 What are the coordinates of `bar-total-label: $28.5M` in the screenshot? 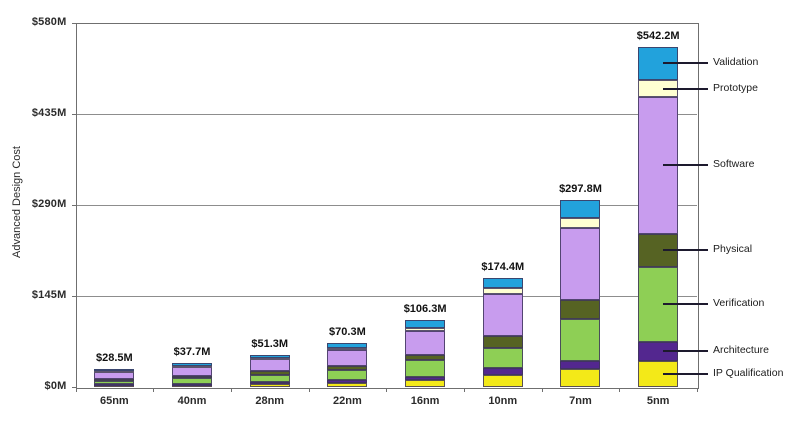 It's located at (114, 358).